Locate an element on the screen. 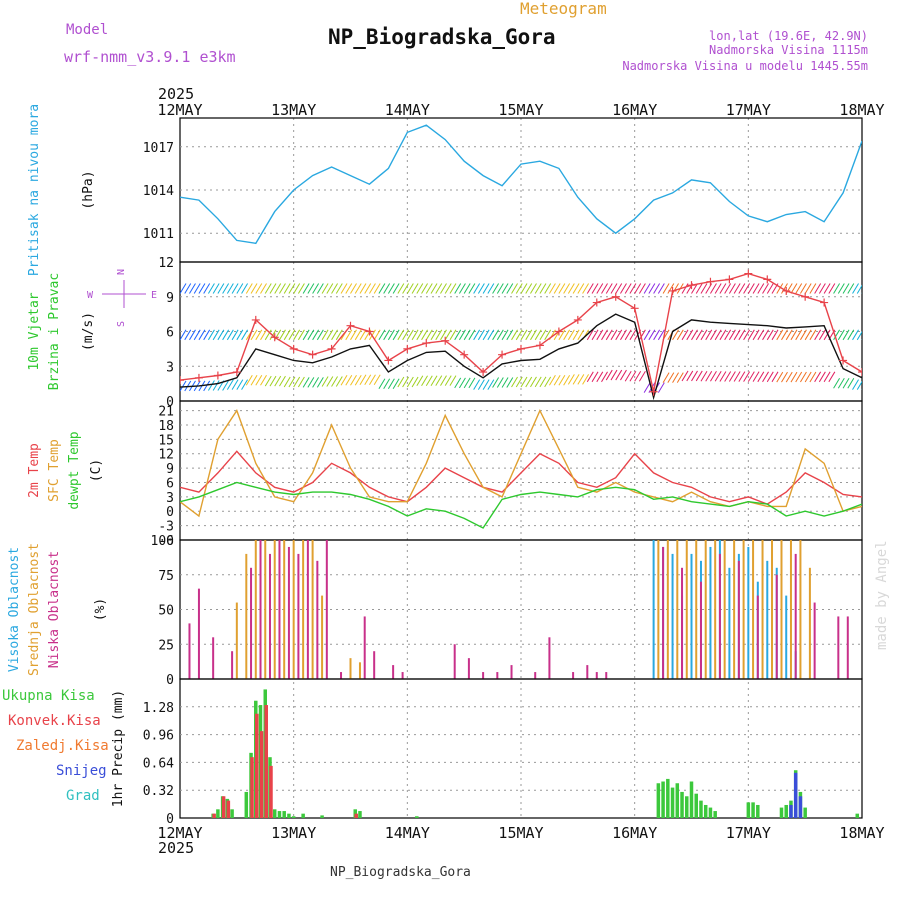 The width and height of the screenshot is (900, 904). y-tick-label: 100 is located at coordinates (162, 541).